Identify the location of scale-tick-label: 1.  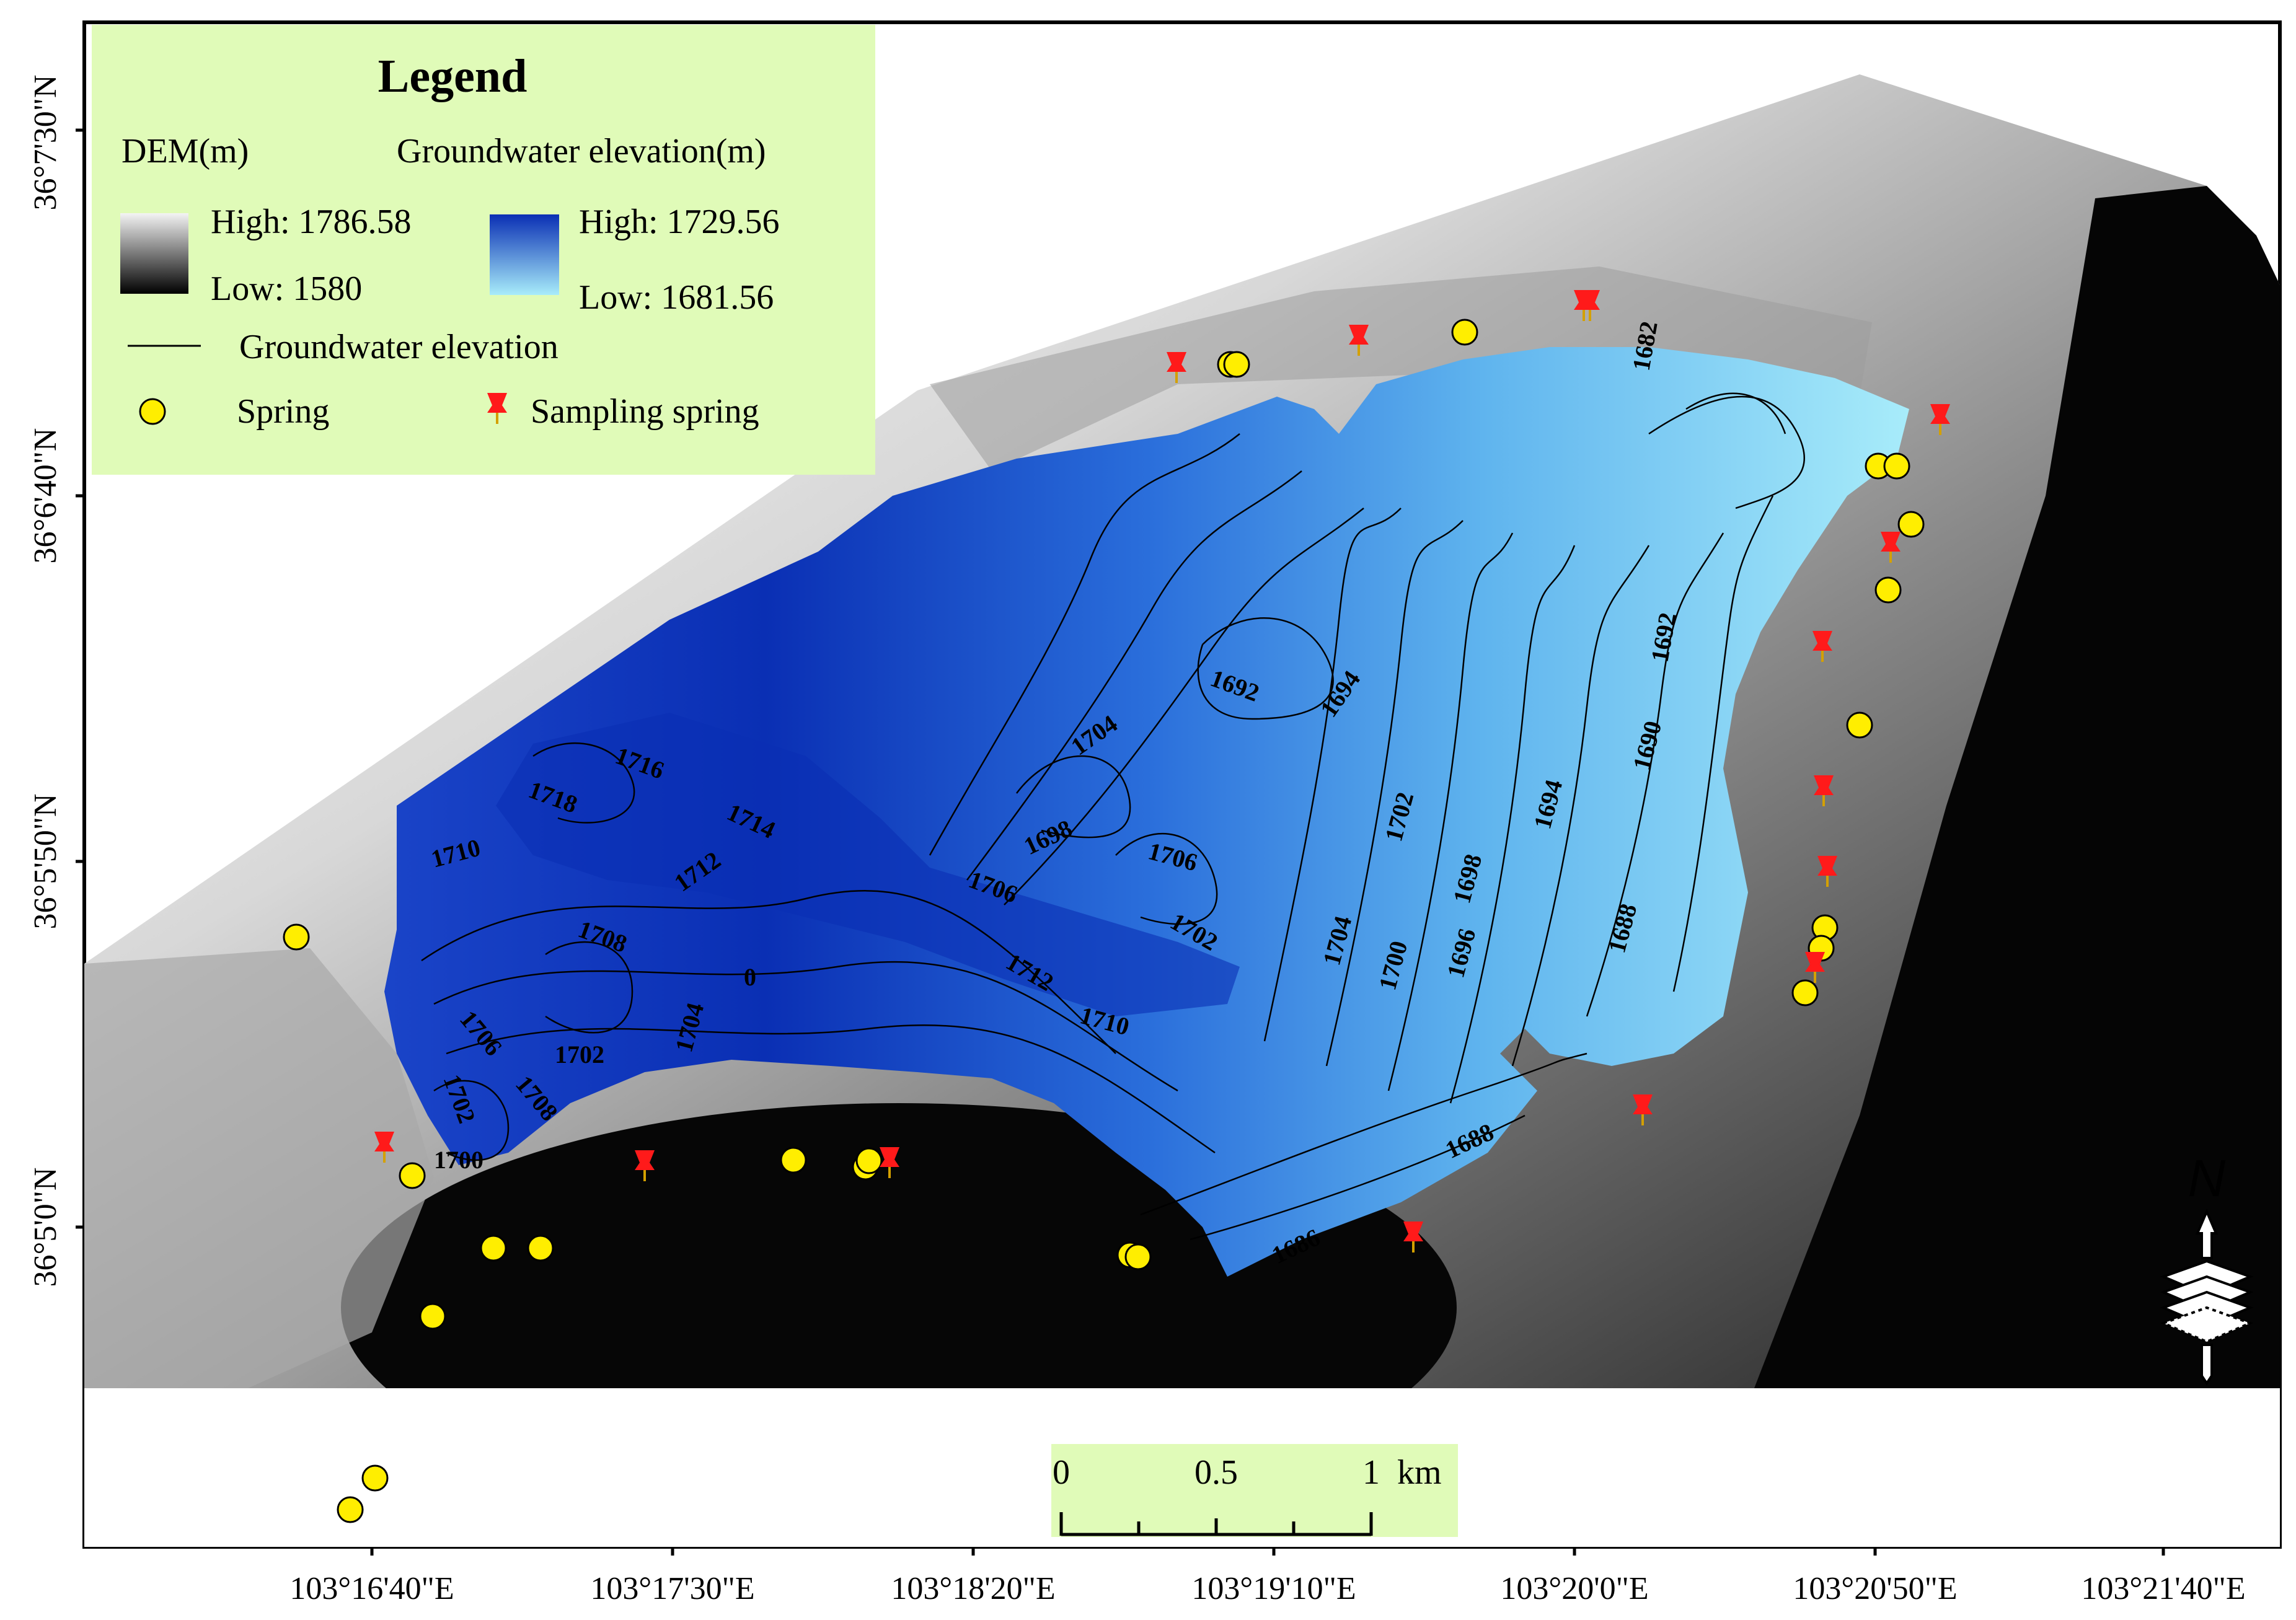
(1371, 1473).